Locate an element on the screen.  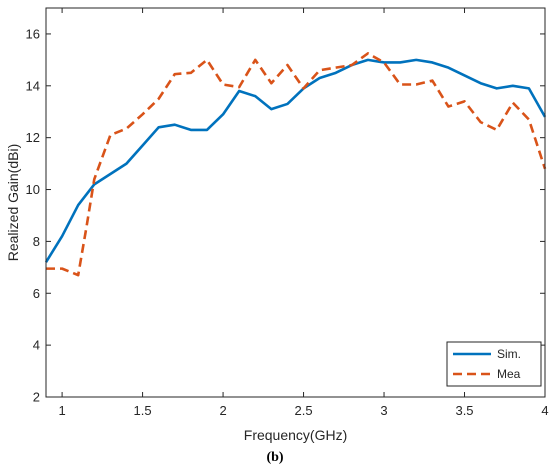
y-tick-label: 6 is located at coordinates (36, 293).